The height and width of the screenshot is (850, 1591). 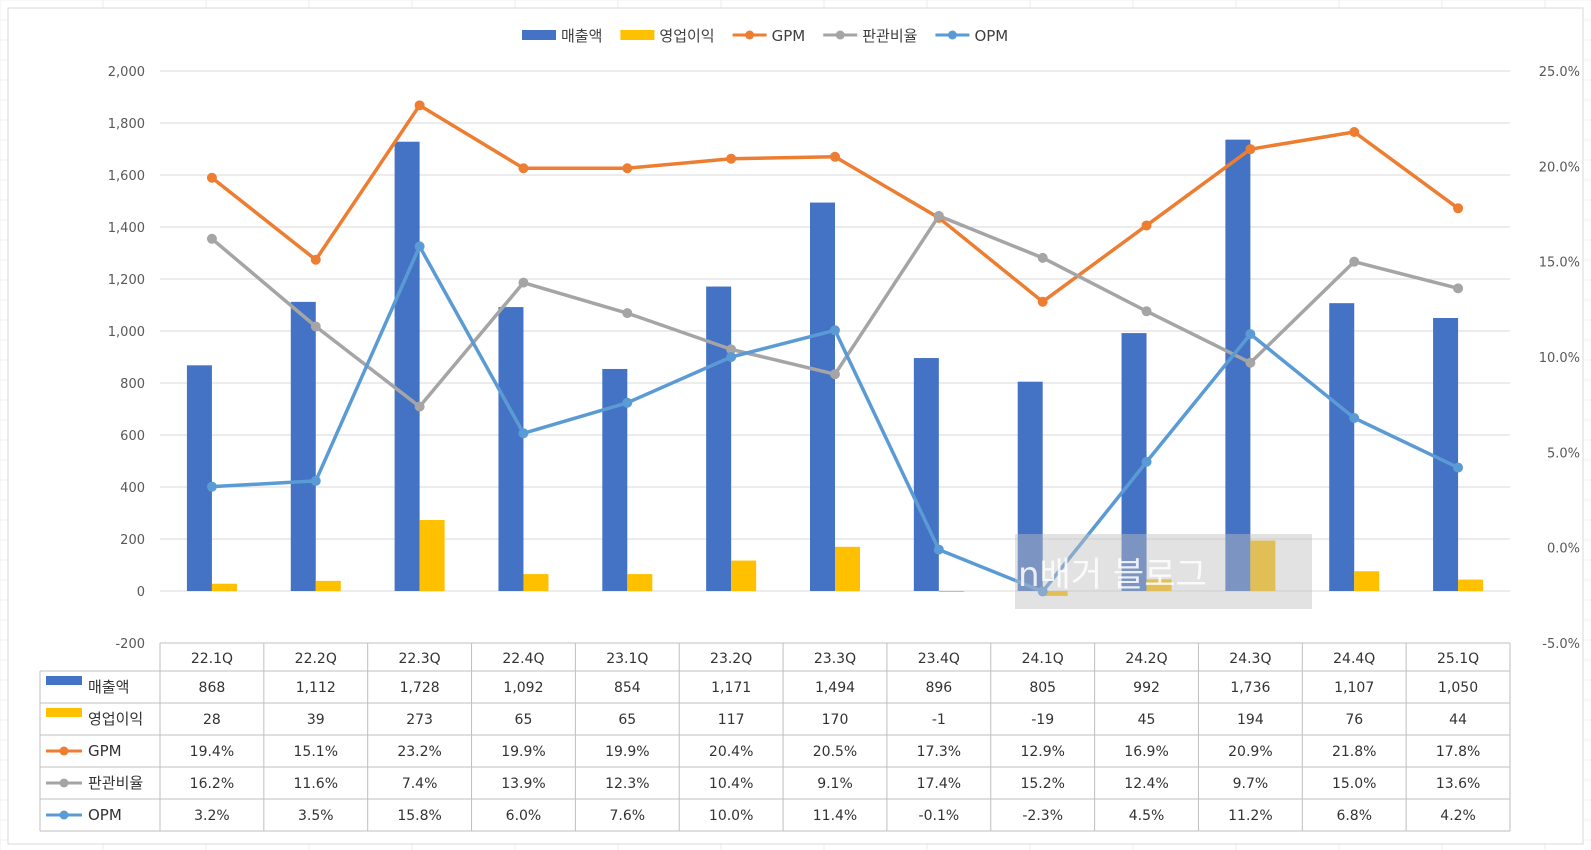 What do you see at coordinates (1112, 575) in the screenshot?
I see `watermark-text: n배거 블로그` at bounding box center [1112, 575].